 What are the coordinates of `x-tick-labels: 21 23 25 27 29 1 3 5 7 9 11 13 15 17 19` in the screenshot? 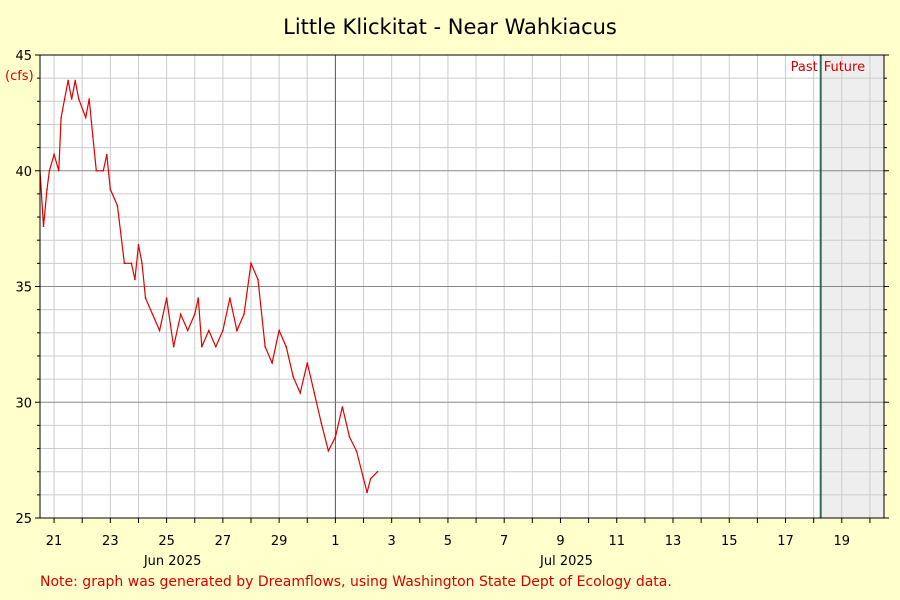 It's located at (448, 541).